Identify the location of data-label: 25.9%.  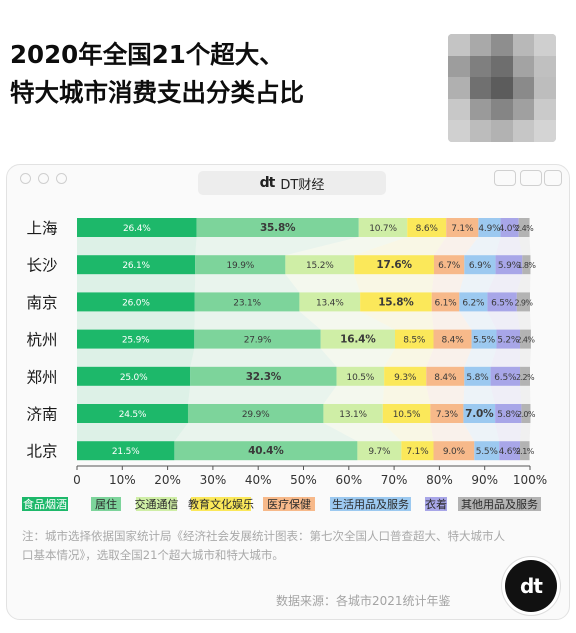
(136, 341).